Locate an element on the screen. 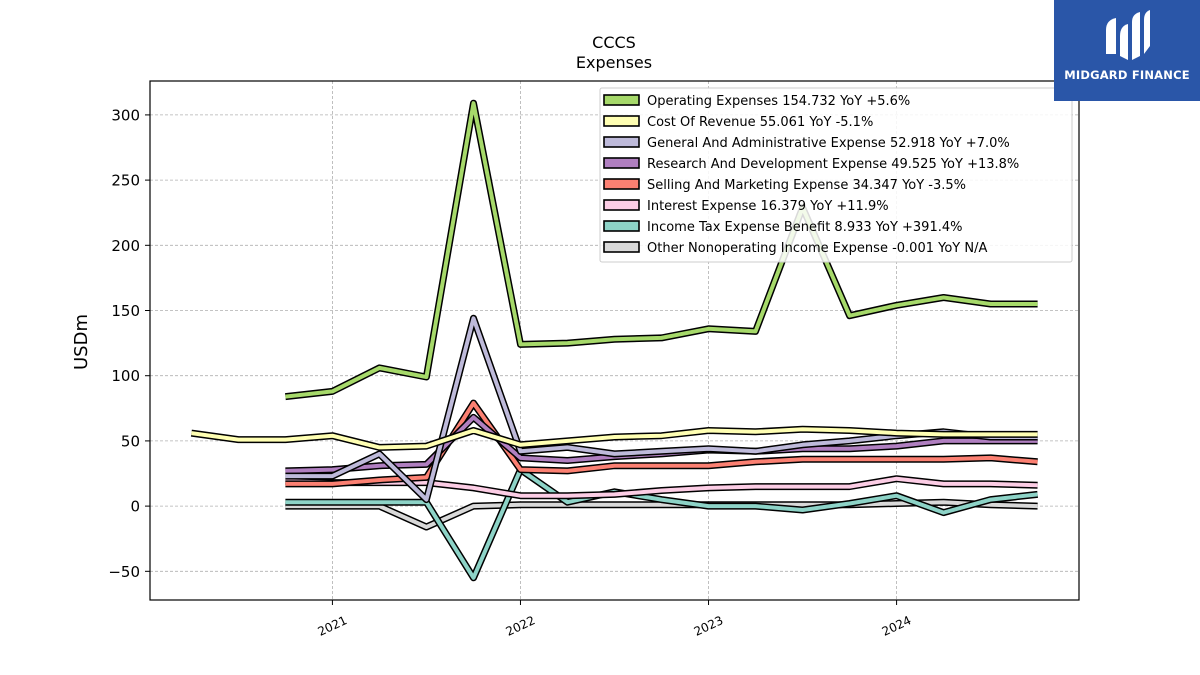 The image size is (1200, 675). chart-title: CCCS is located at coordinates (614, 42).